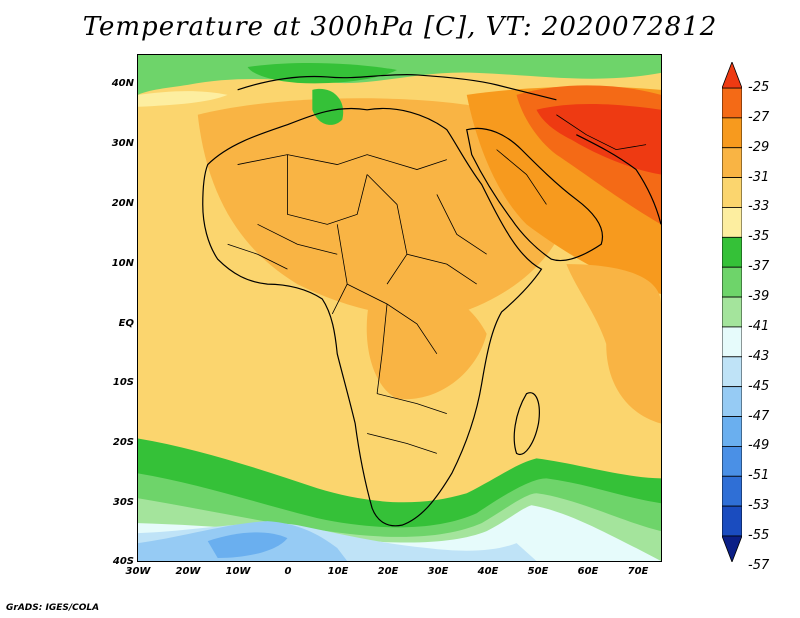  Describe the element at coordinates (123, 382) in the screenshot. I see `lat-label-10s: 10S` at that location.